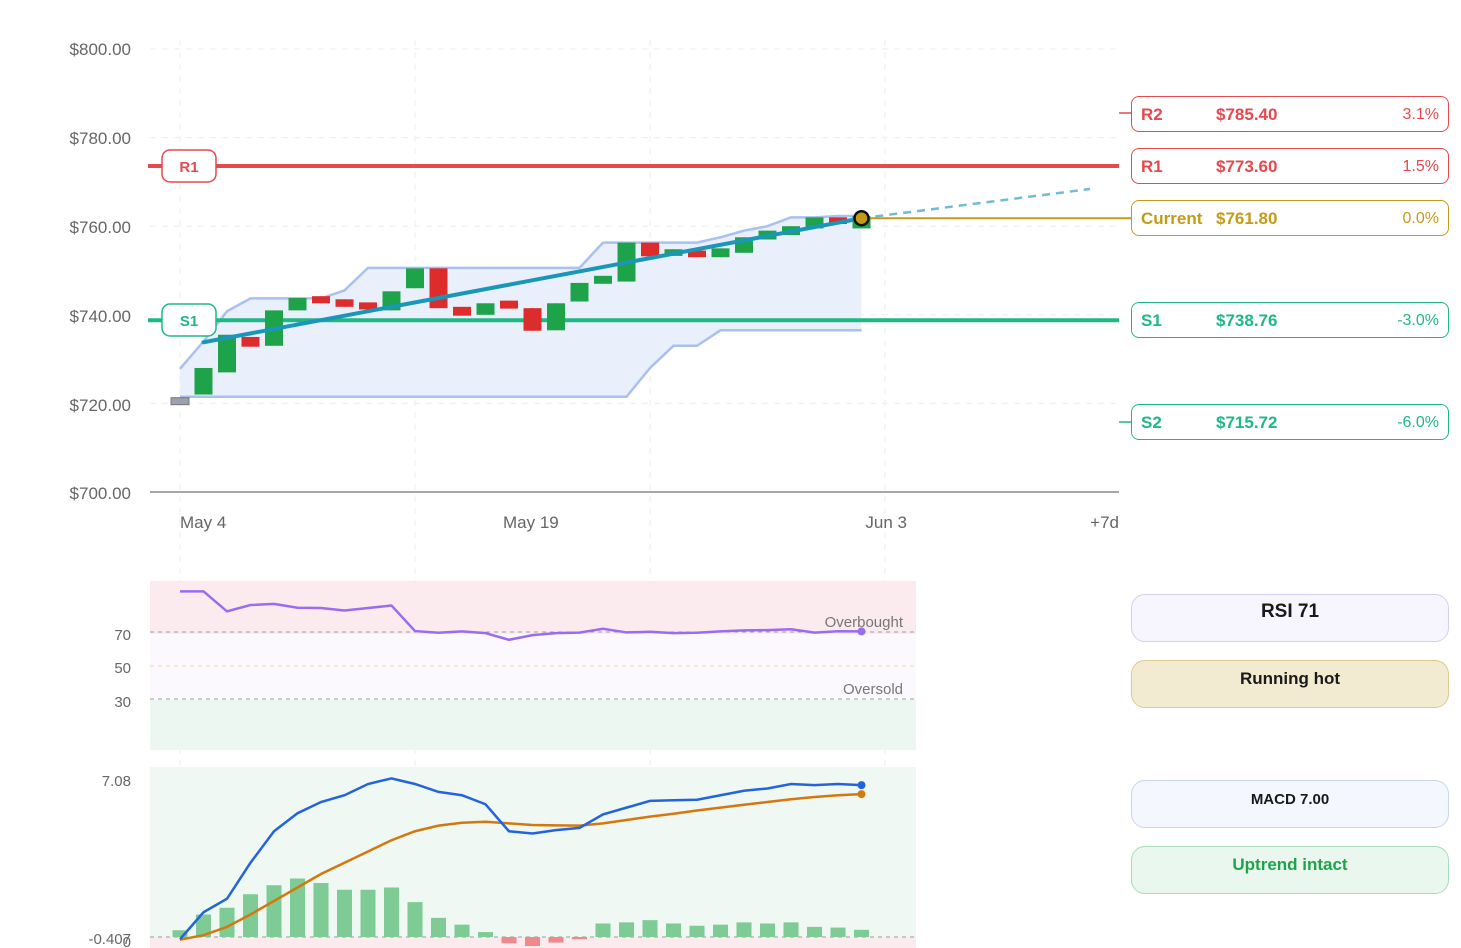  Describe the element at coordinates (100, 138) in the screenshot. I see `y-tick-label: $780.00` at that location.